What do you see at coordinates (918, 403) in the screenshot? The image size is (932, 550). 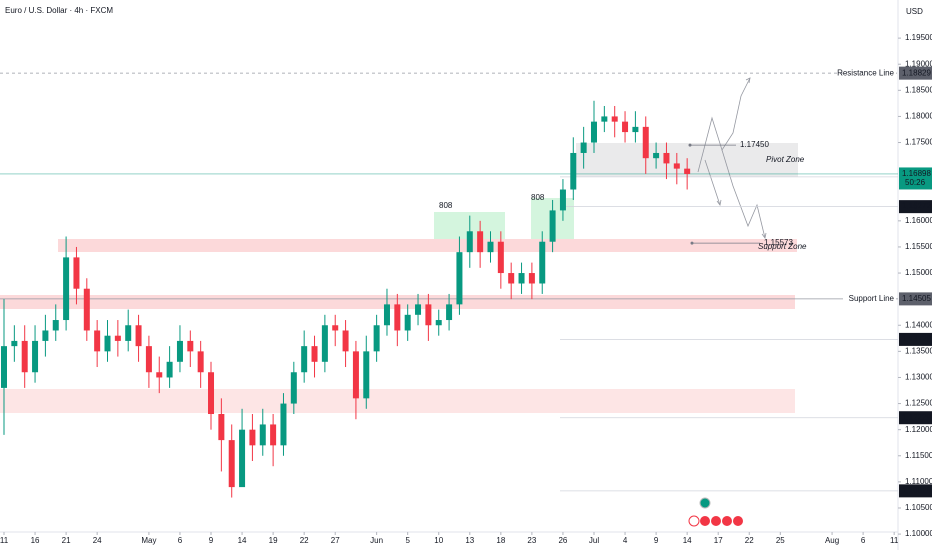 I see `y-tick-label: 1.12500` at bounding box center [918, 403].